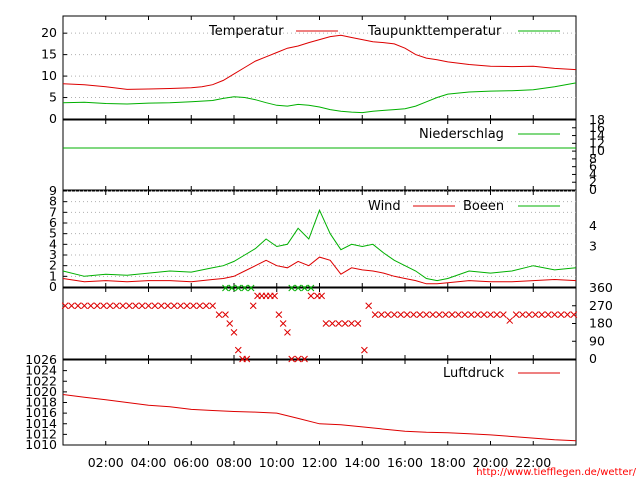 The height and width of the screenshot is (480, 640). I want to click on x-tick-label: 10:00, so click(277, 462).